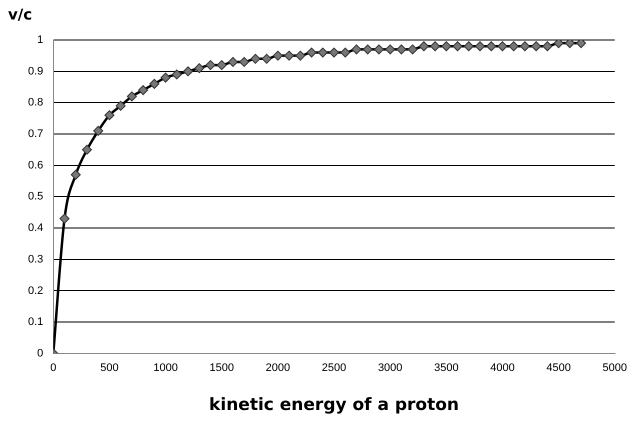 The image size is (630, 424). What do you see at coordinates (36, 290) in the screenshot?
I see `y-tick-label: 0.2` at bounding box center [36, 290].